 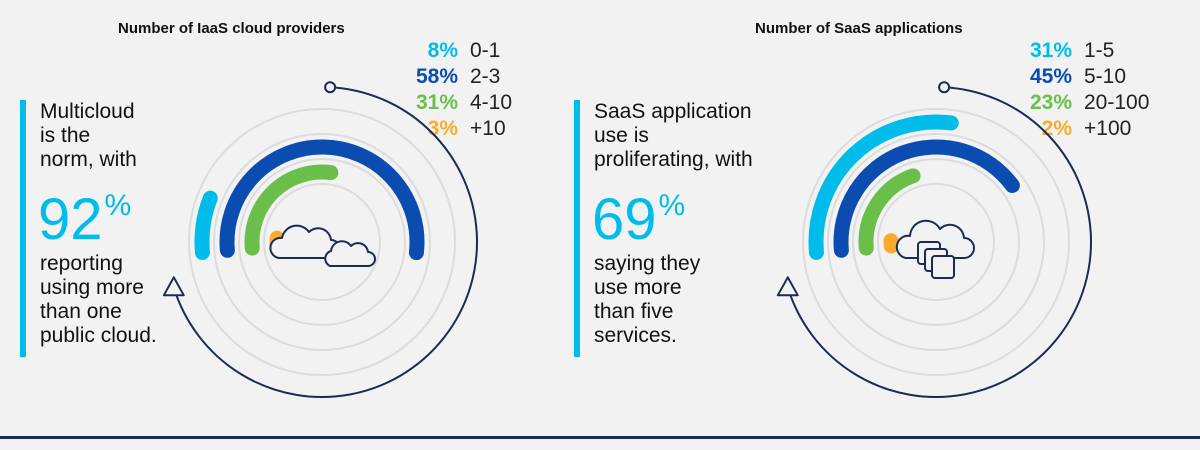 I want to click on legend-value: 45%, so click(x=1050, y=76).